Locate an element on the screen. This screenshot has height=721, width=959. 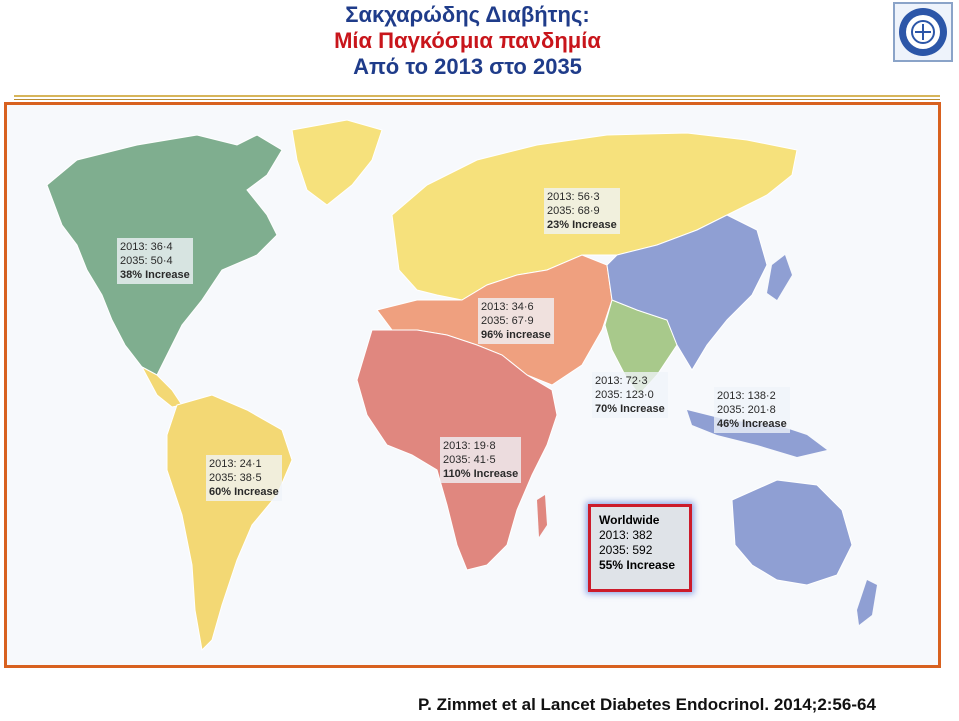
header-rule is located at coordinates (477, 96).